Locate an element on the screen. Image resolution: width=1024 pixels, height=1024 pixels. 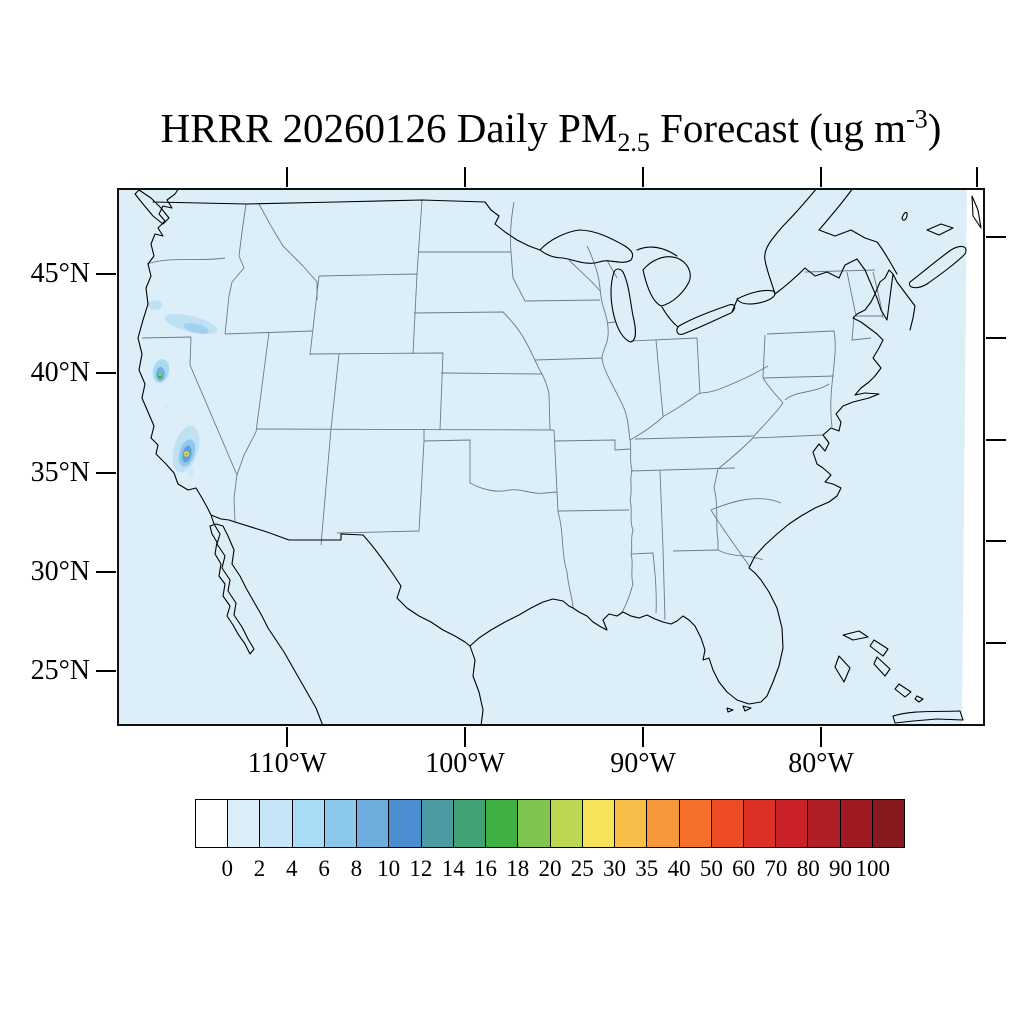
colorbar-tick-label: 14 is located at coordinates (453, 868).